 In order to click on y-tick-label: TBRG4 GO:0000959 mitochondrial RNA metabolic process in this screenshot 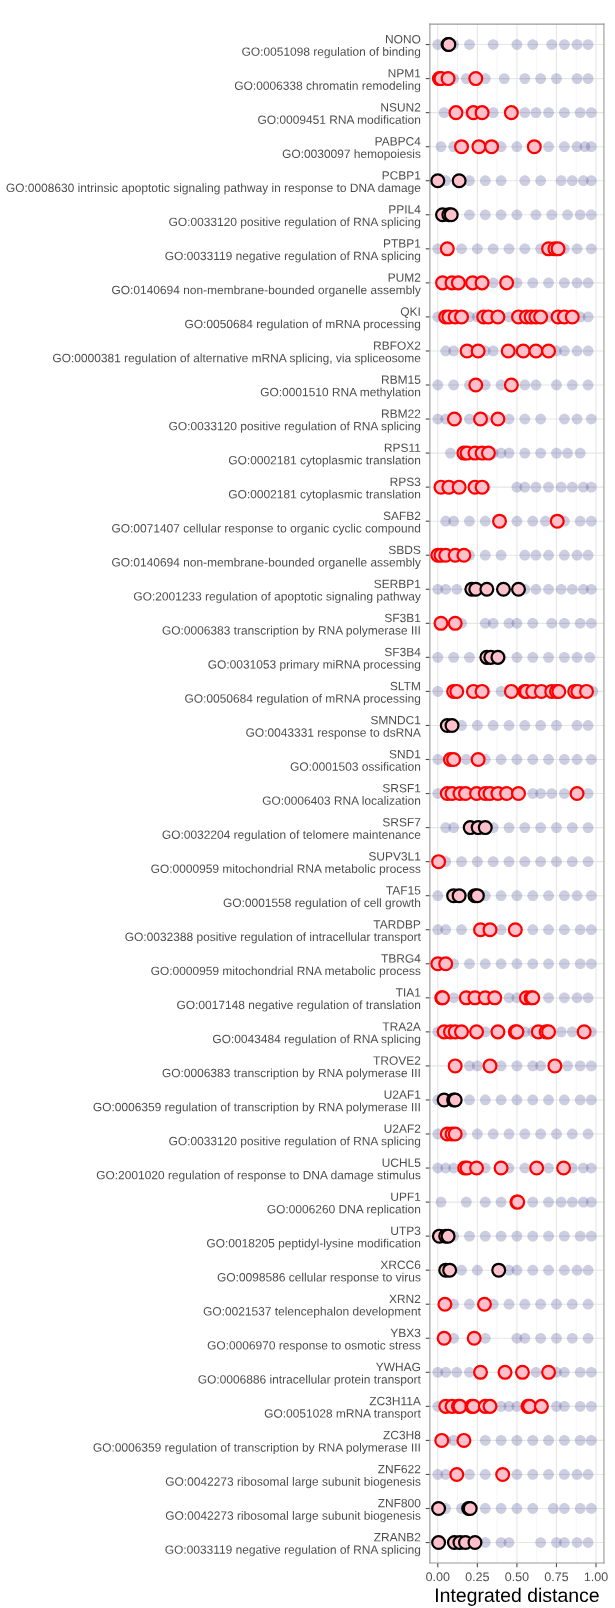, I will do `click(286, 966)`.